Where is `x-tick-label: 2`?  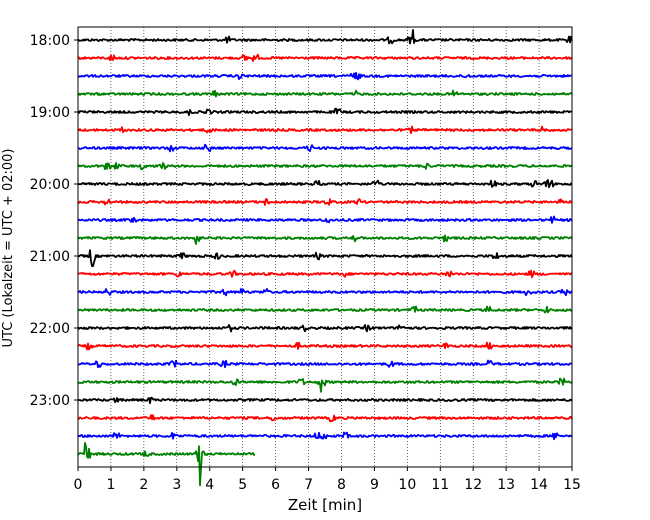 x-tick-label: 2 is located at coordinates (143, 485).